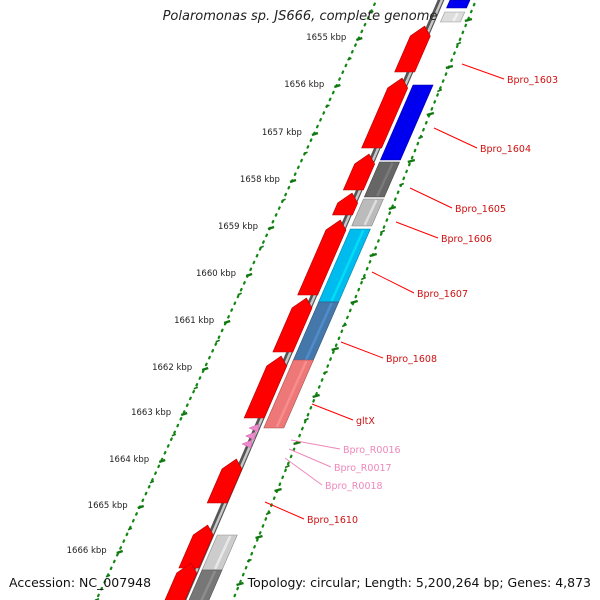  What do you see at coordinates (326, 38) in the screenshot?
I see `ruler-label: 1655 kbp` at bounding box center [326, 38].